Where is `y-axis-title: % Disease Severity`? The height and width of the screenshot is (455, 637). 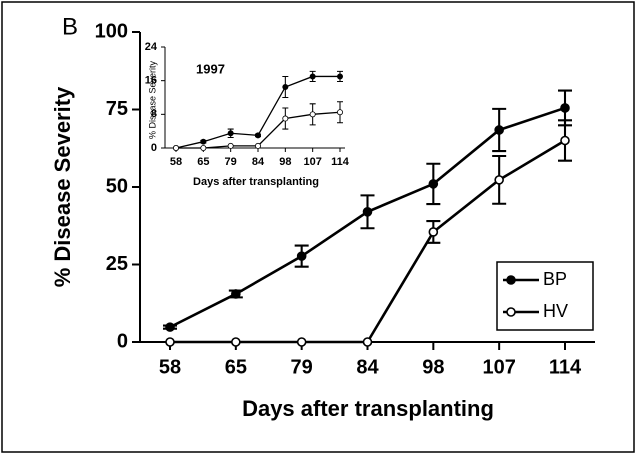
y-axis-title: % Disease Severity is located at coordinates (62, 186).